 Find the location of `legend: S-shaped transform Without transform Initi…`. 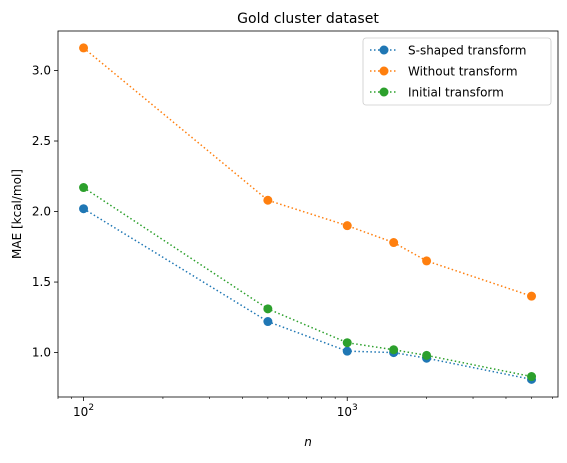

legend: S-shaped transform Without transform Initi… is located at coordinates (457, 71).